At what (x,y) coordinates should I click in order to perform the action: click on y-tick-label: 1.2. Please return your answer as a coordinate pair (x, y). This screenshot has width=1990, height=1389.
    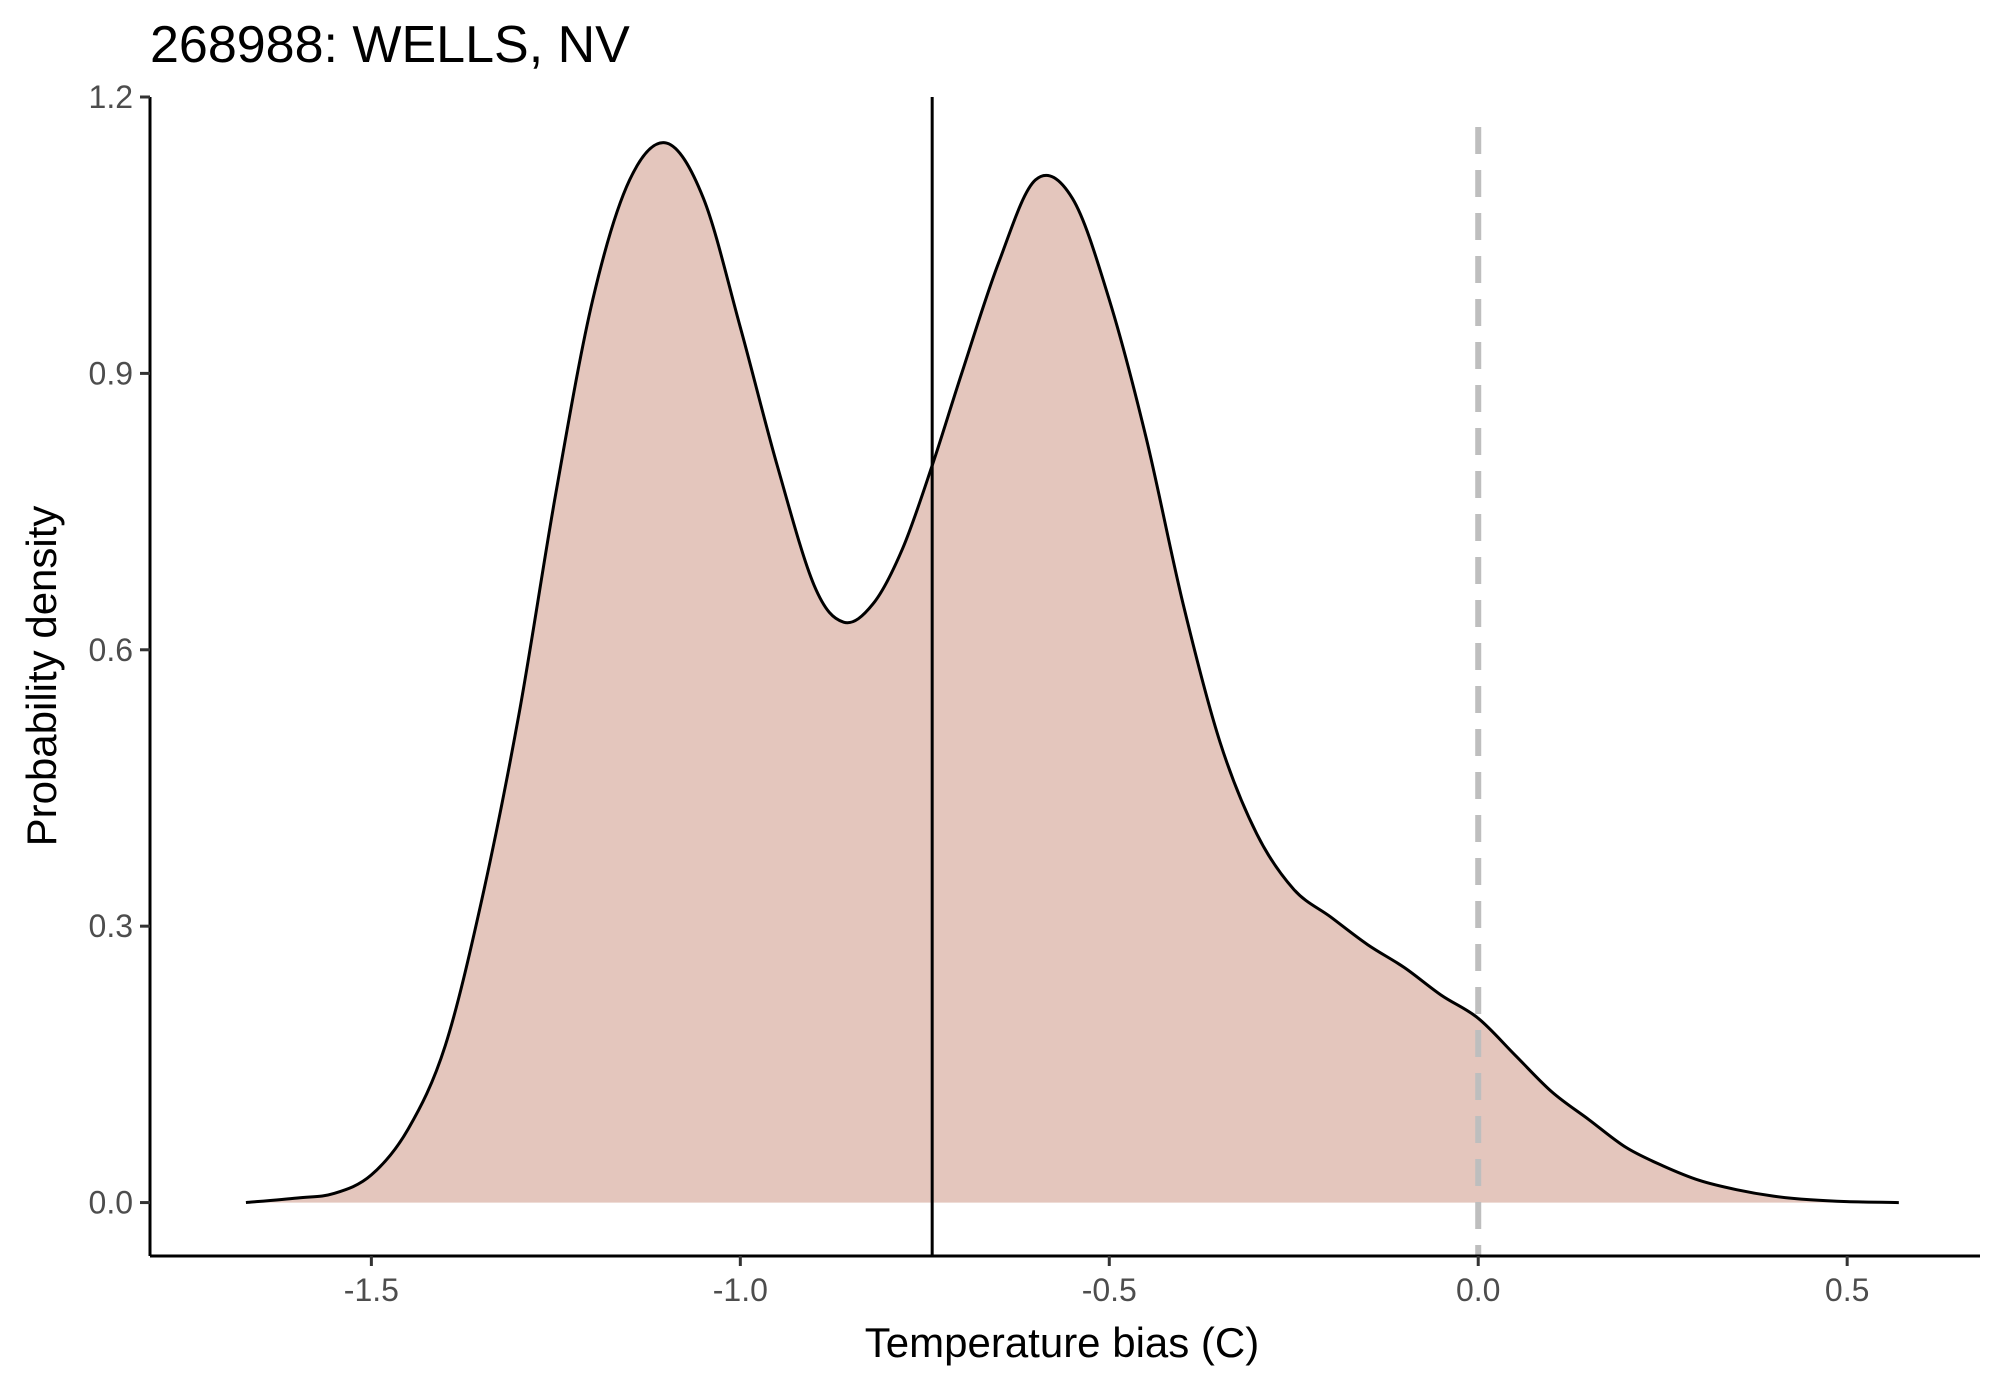
    Looking at the image, I should click on (111, 97).